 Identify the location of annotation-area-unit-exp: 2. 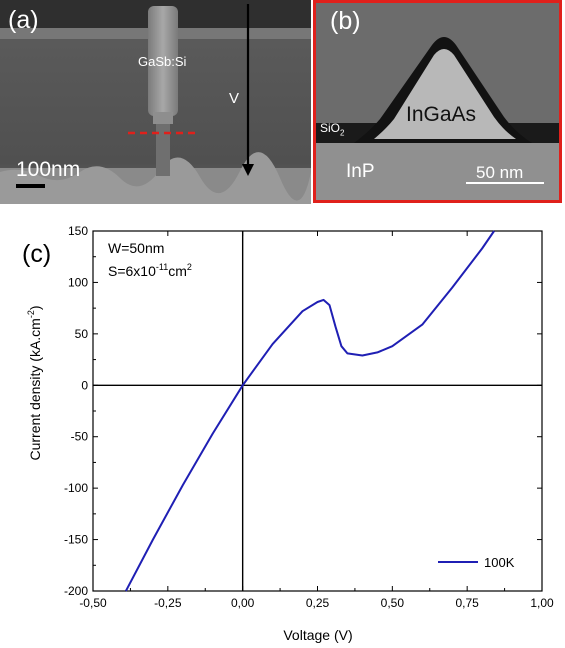
(189, 267).